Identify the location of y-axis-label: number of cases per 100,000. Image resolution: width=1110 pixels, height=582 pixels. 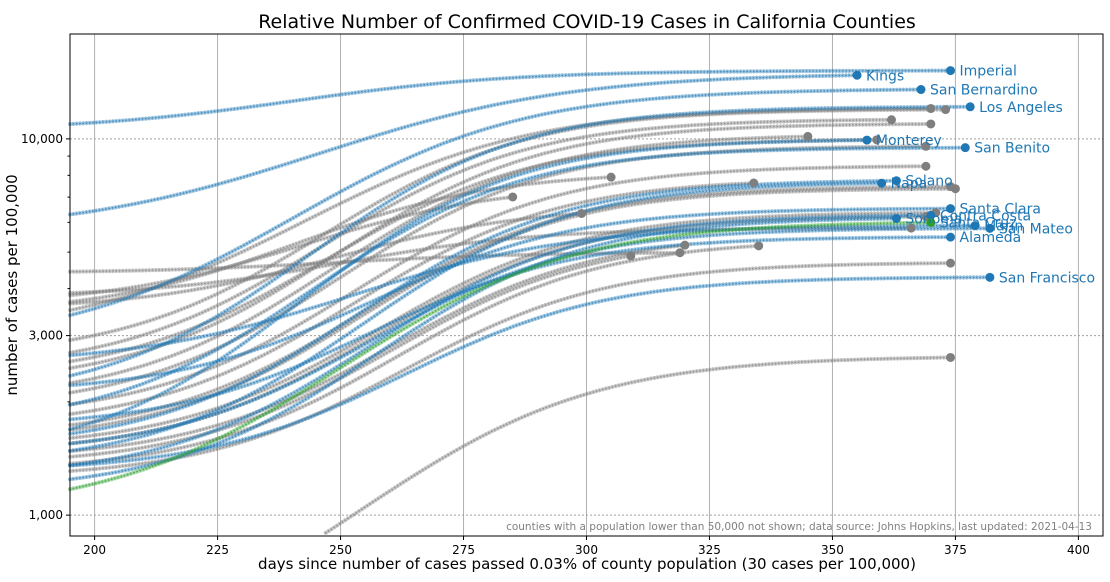
(12, 284).